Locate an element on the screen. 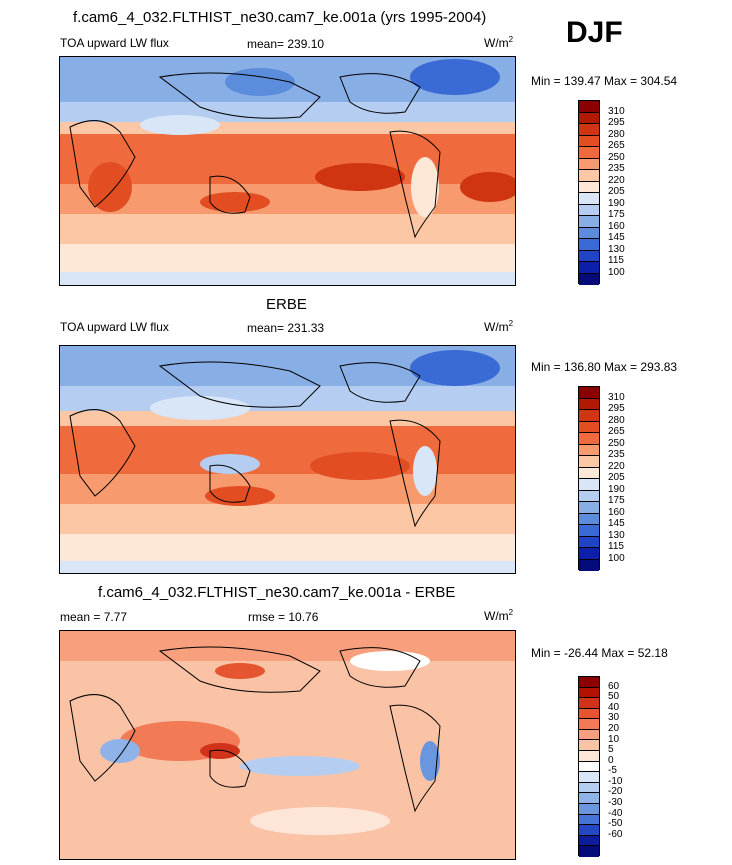 The height and width of the screenshot is (865, 732). panel-1-minmax: Min = 139.47 Max = 304.54 is located at coordinates (604, 81).